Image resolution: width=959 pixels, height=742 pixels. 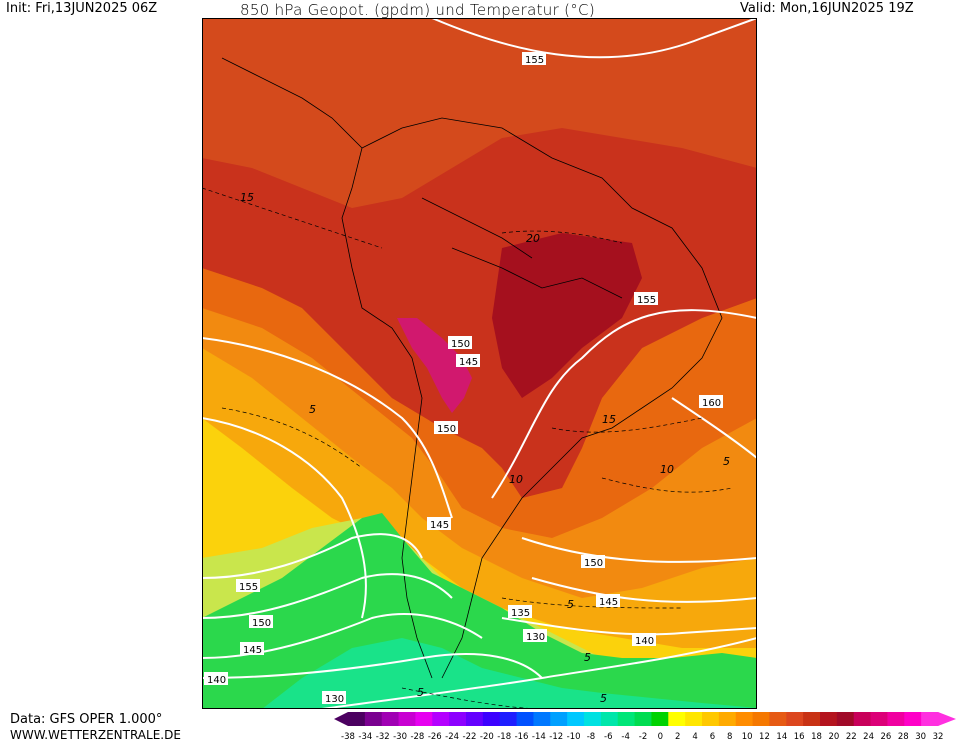 I want to click on legend-tick-label: -30, so click(x=400, y=736).